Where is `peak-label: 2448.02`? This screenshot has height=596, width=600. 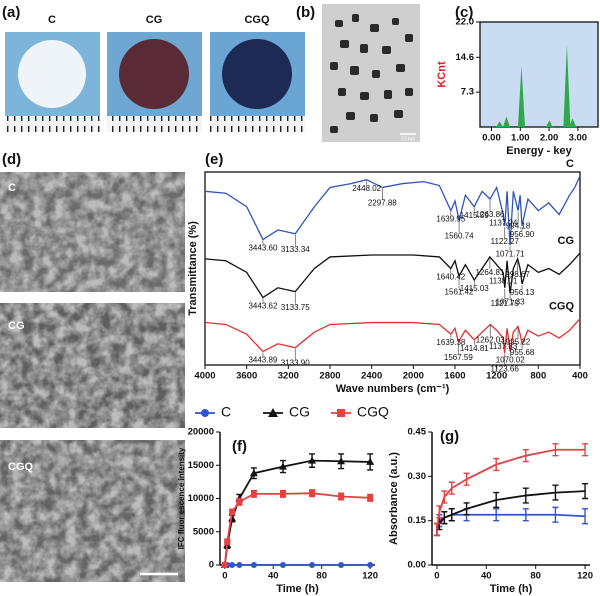
peak-label: 2448.02 is located at coordinates (366, 188).